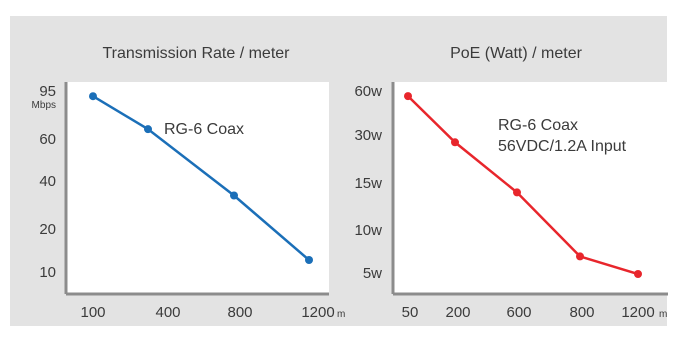 This screenshot has height=351, width=677. Describe the element at coordinates (457, 312) in the screenshot. I see `x-tick-label: 200` at that location.